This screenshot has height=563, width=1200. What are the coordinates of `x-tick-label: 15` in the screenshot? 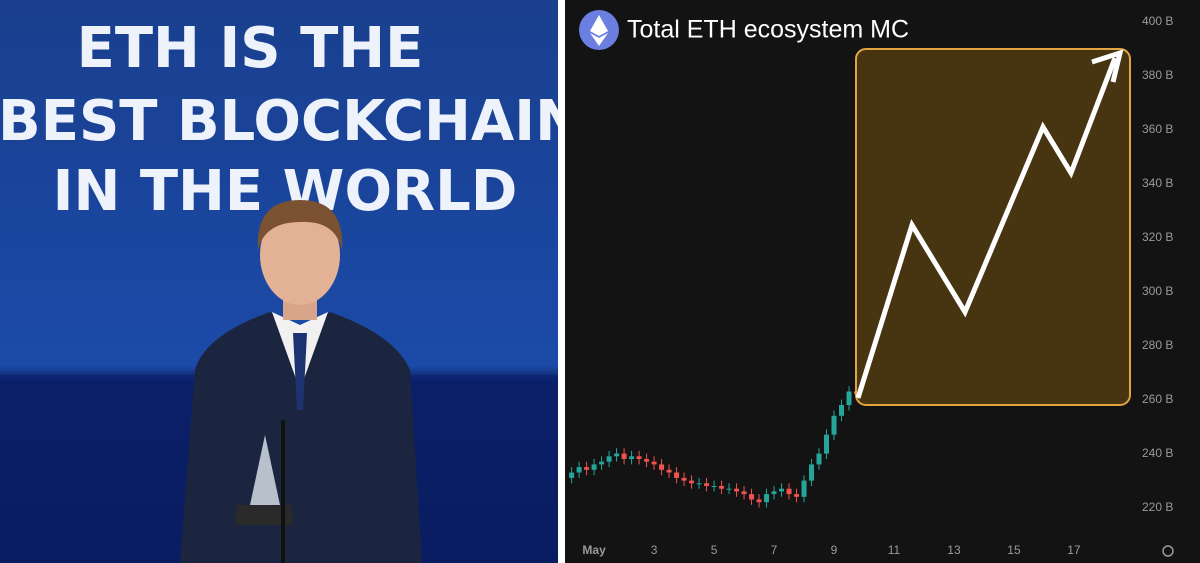 It's located at (1014, 550).